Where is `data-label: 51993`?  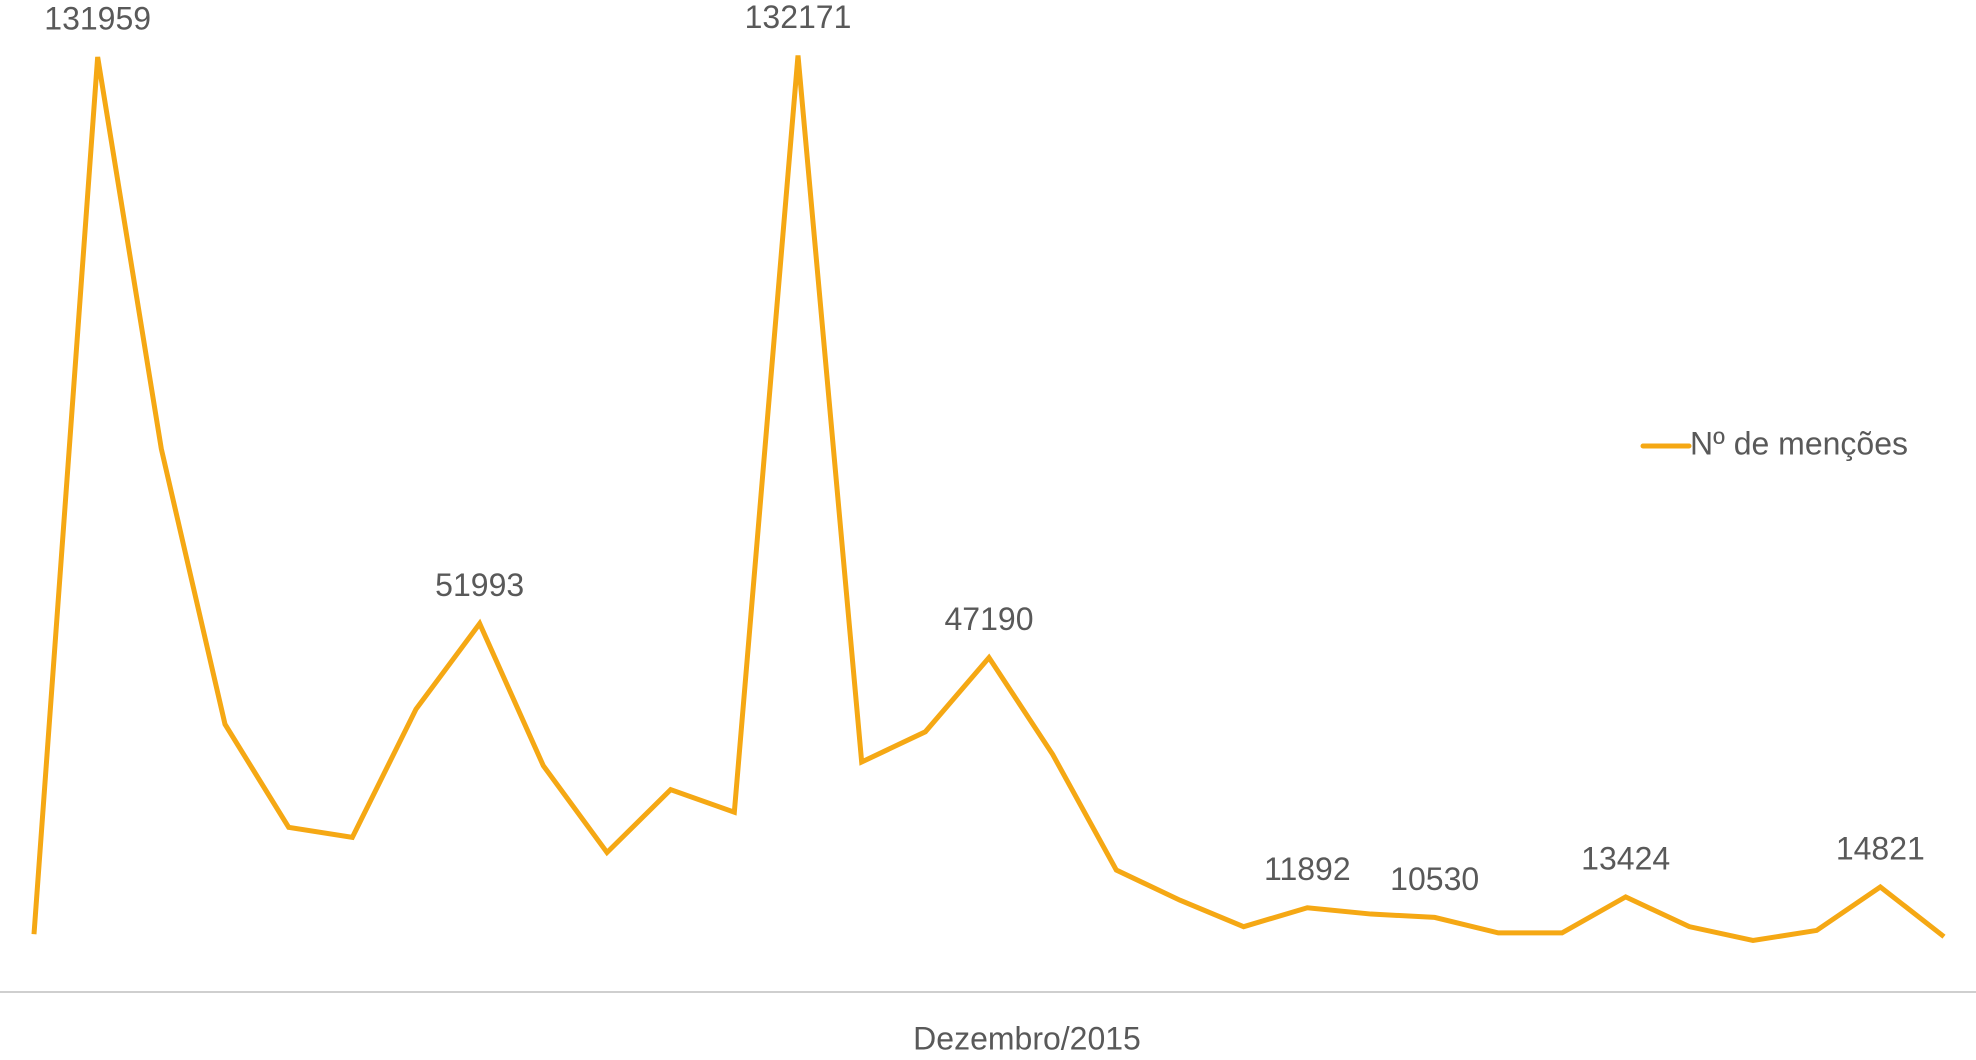
data-label: 51993 is located at coordinates (479, 585).